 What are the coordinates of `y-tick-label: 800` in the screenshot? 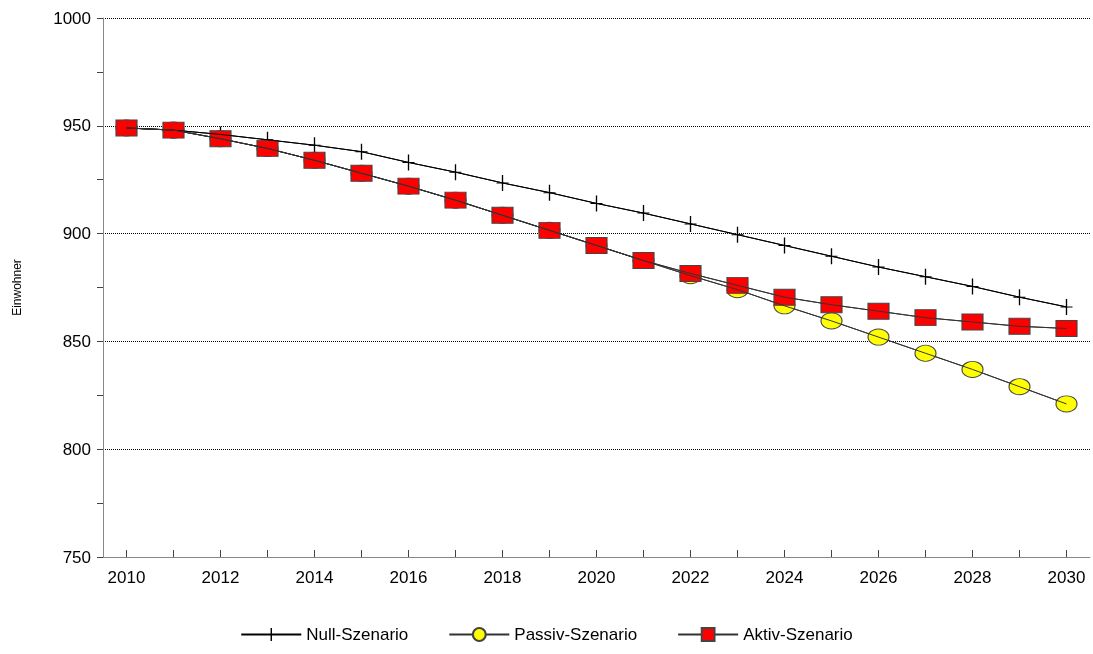 It's located at (76, 449).